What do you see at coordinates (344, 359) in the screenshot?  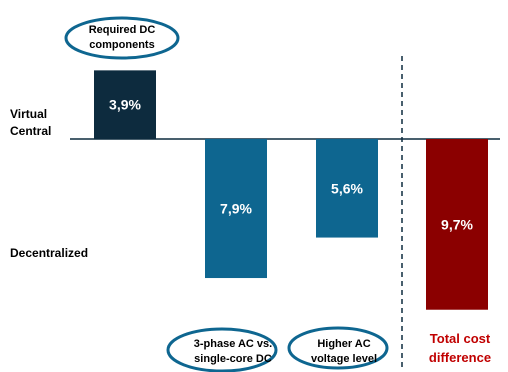 I see `category-label-3-line-2: voltage level` at bounding box center [344, 359].